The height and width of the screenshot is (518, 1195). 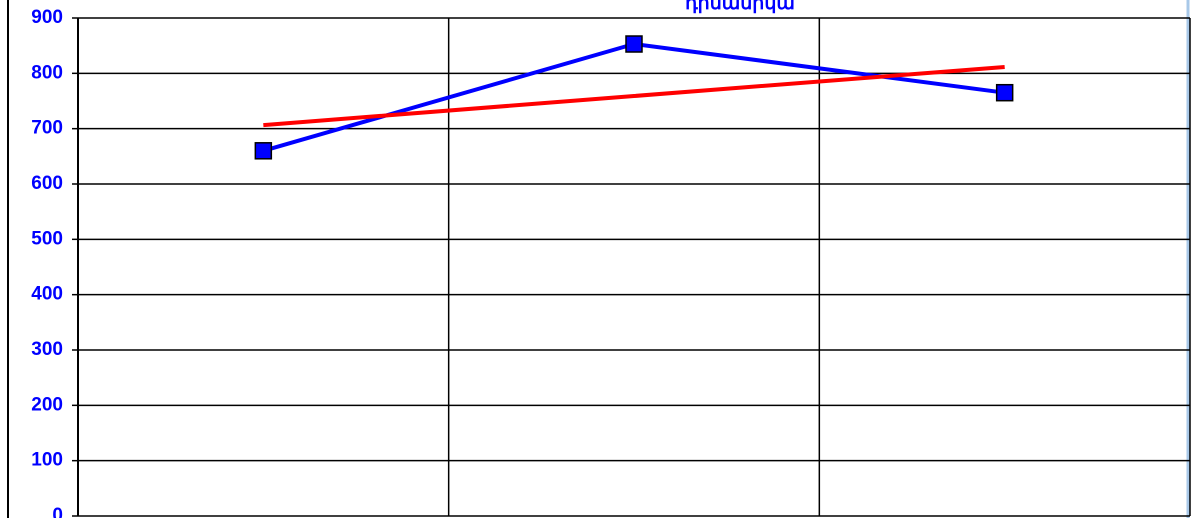 I want to click on y-tick-label: 100, so click(x=47, y=460).